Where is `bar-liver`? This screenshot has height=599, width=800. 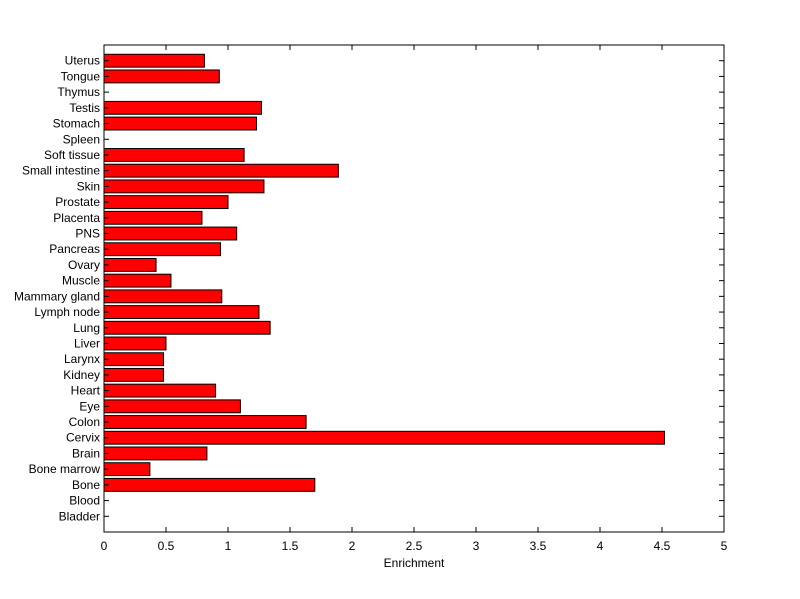 bar-liver is located at coordinates (135, 343).